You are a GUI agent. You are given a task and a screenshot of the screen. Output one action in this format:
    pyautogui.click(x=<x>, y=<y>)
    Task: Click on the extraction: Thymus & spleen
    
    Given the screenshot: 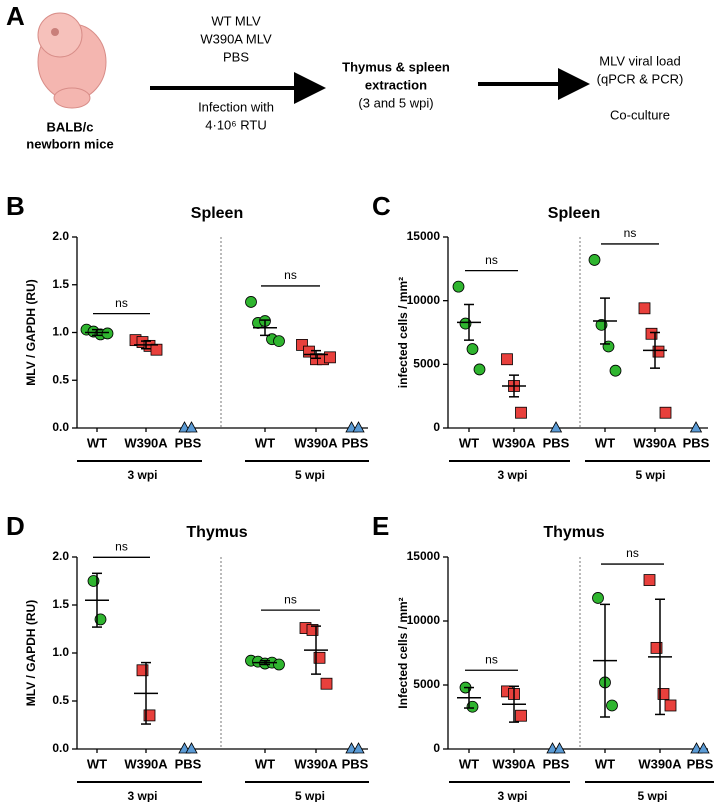 What is the action you would take?
    pyautogui.click(x=396, y=66)
    